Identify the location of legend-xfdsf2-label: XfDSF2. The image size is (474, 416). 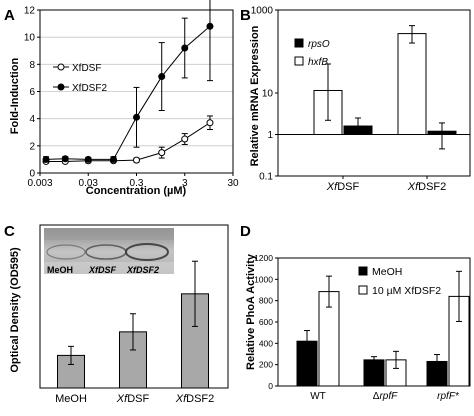
(89, 88).